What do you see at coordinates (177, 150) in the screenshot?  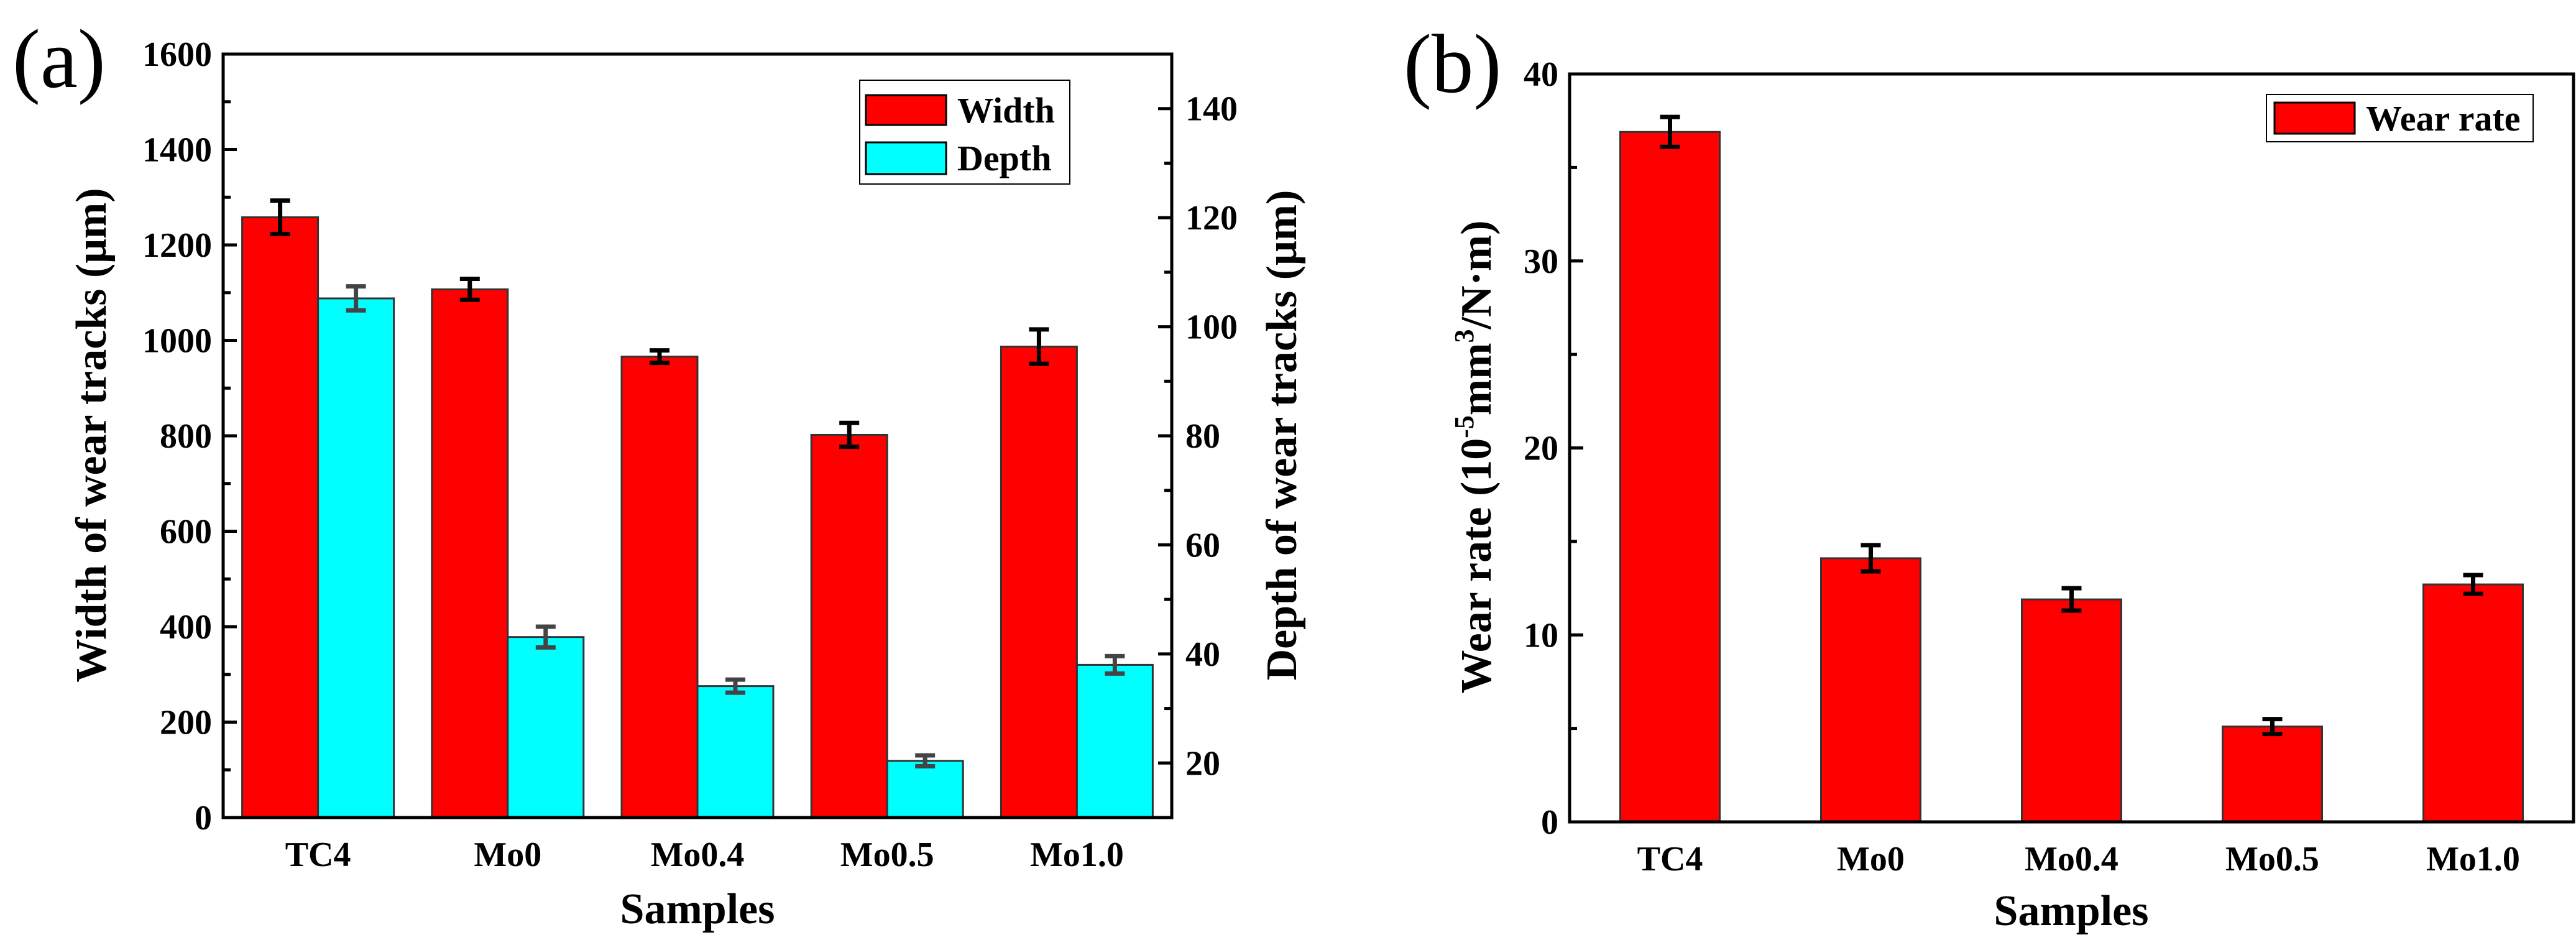 I see `y-tick-label: 1400` at bounding box center [177, 150].